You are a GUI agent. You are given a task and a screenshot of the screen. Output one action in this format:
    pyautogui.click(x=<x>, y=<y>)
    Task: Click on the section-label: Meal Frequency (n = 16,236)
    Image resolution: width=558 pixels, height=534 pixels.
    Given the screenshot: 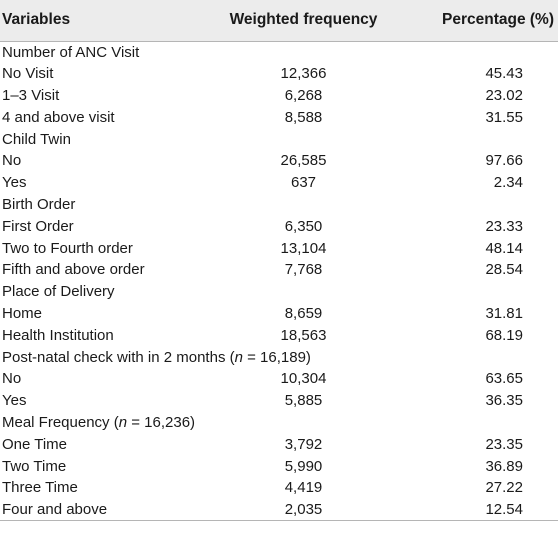 What is the action you would take?
    pyautogui.click(x=279, y=423)
    